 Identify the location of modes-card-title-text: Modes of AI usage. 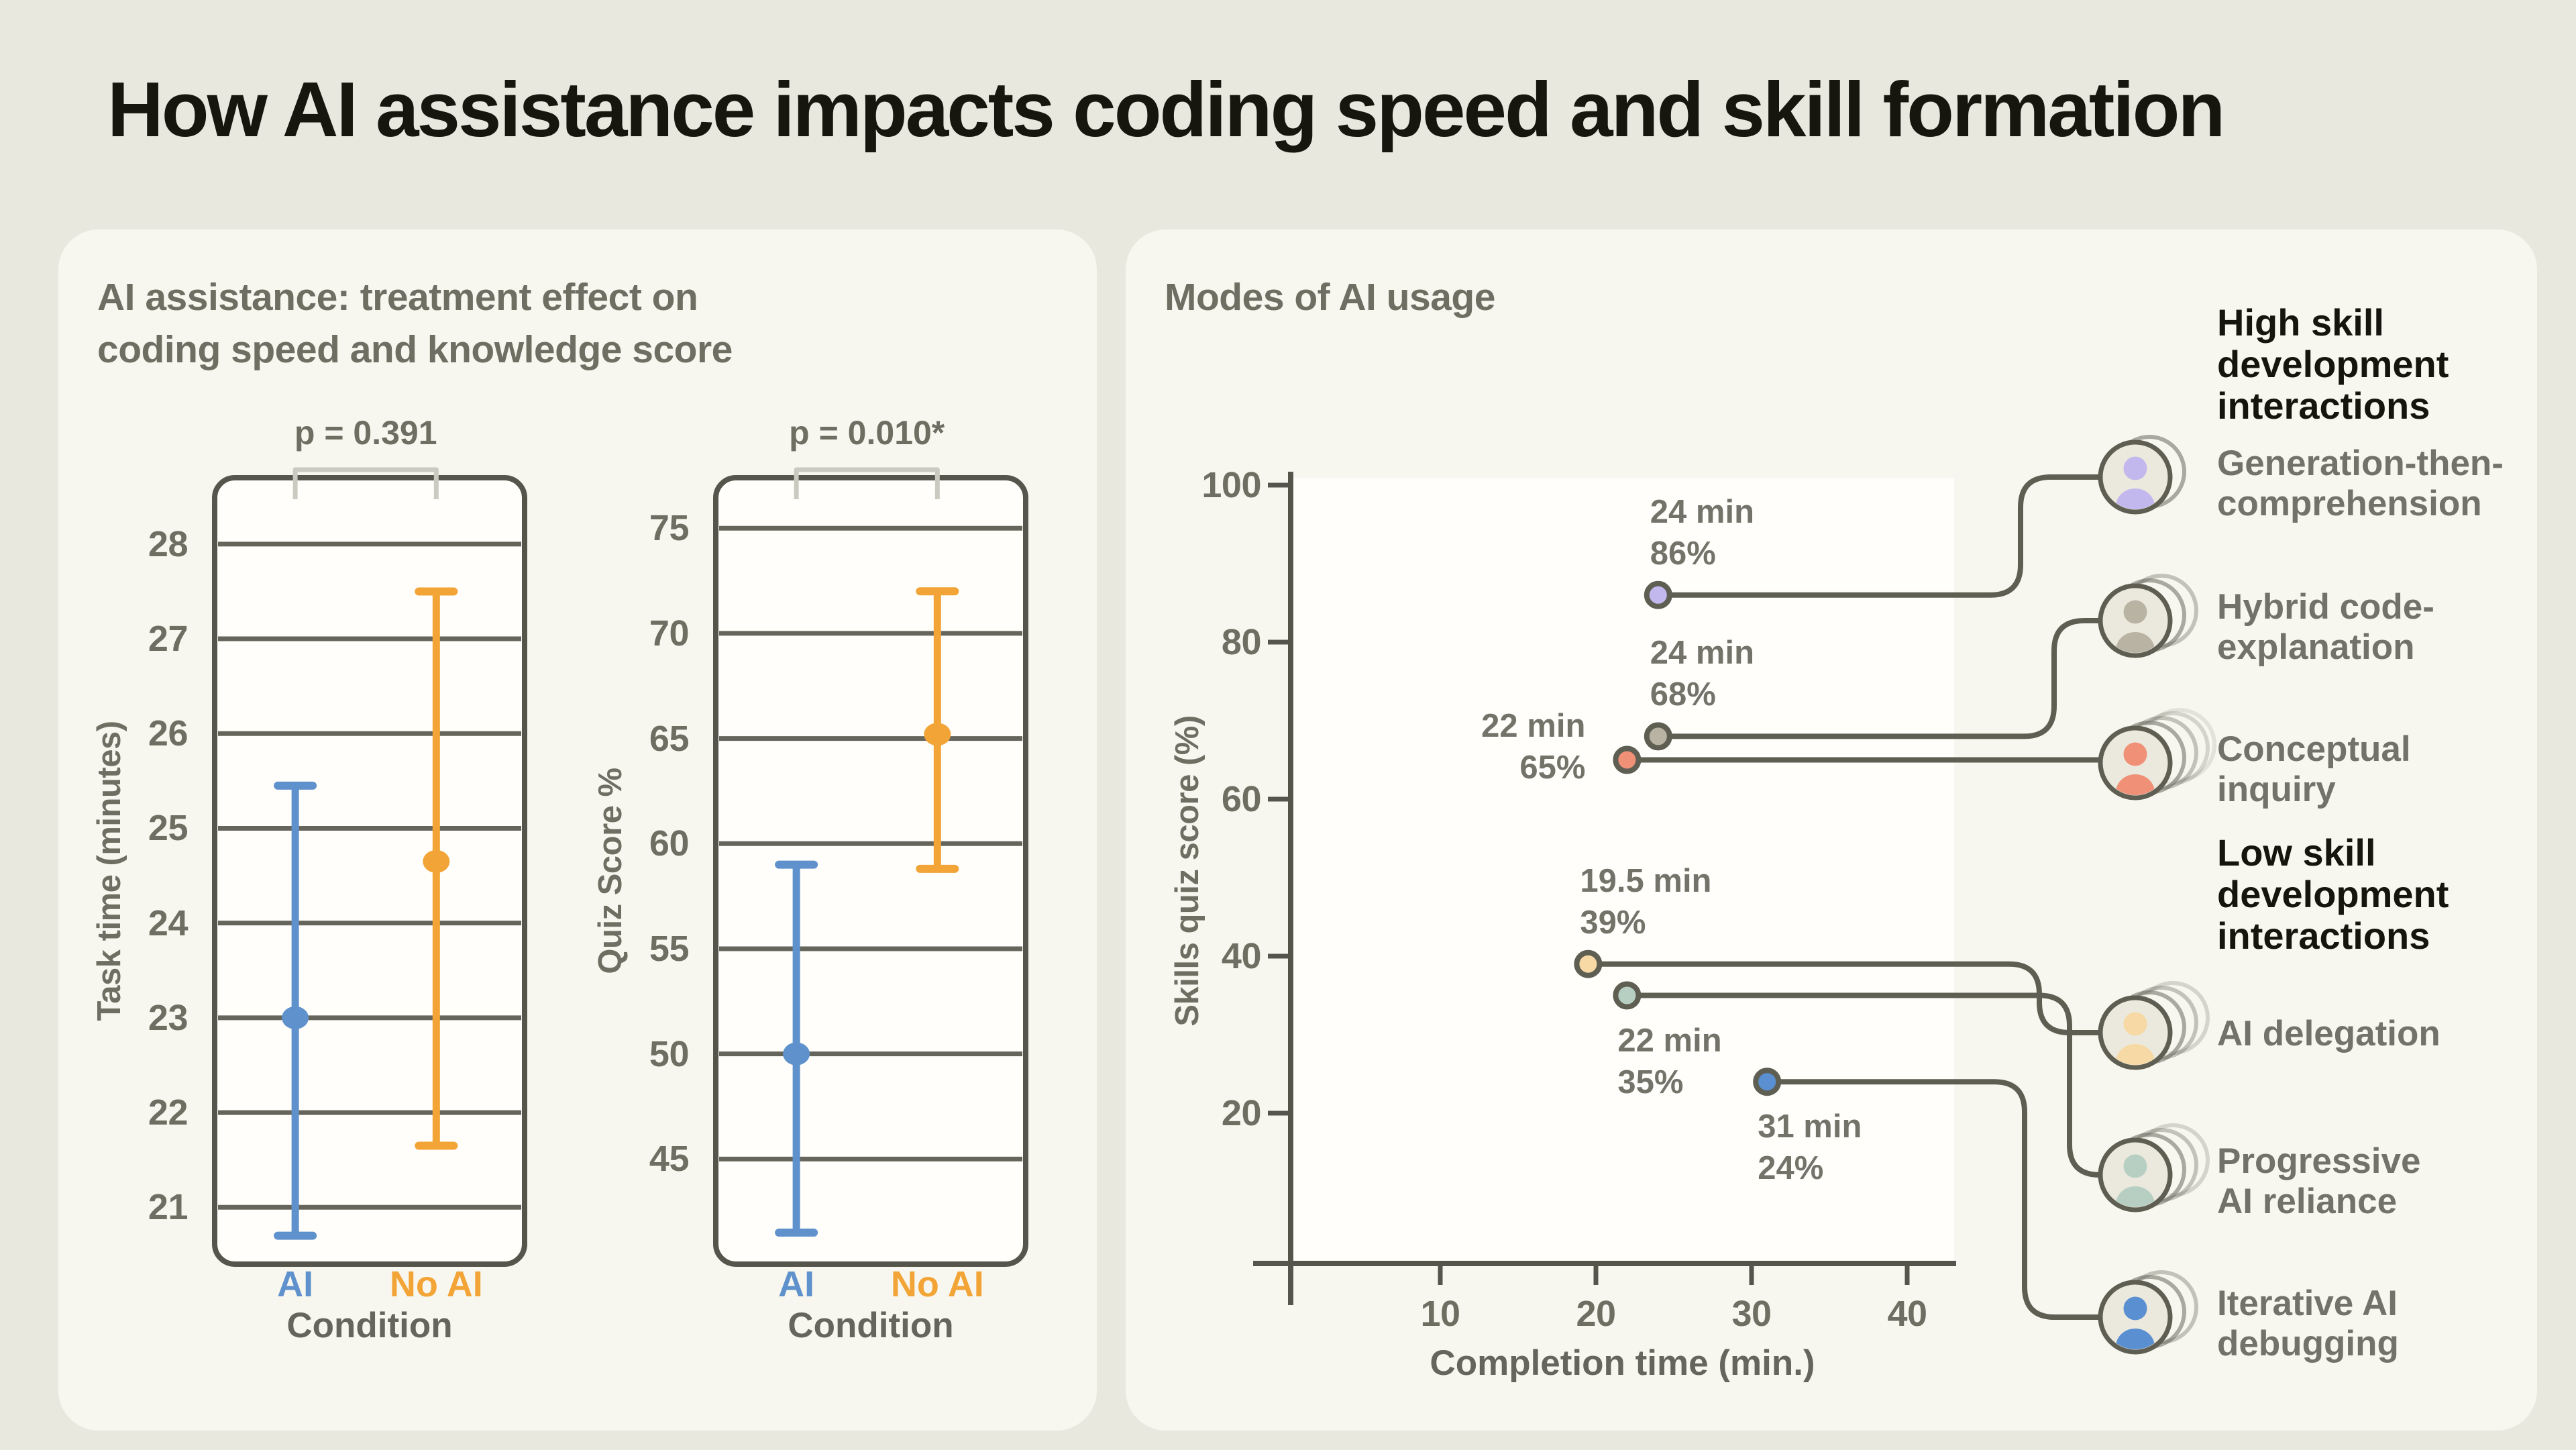
(1330, 297).